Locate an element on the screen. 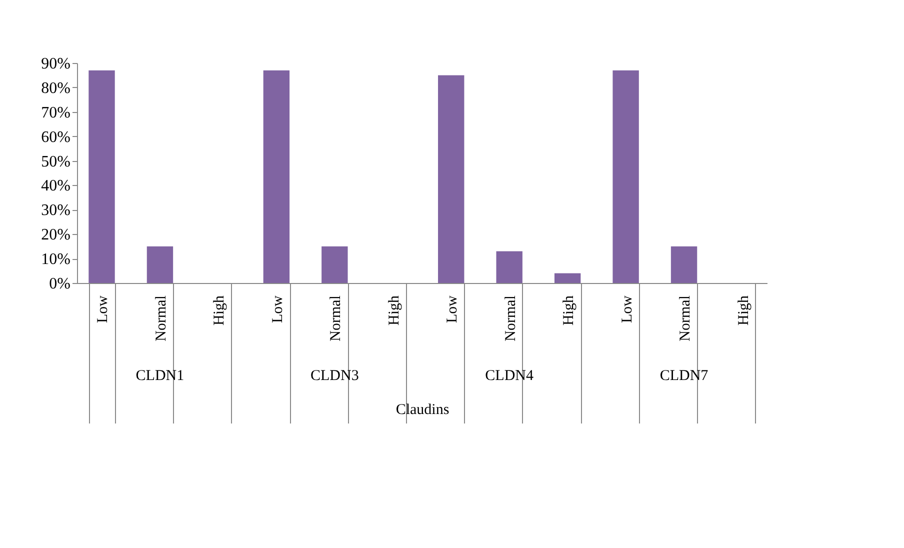 The height and width of the screenshot is (548, 904). text: CLDN3 is located at coordinates (334, 376).